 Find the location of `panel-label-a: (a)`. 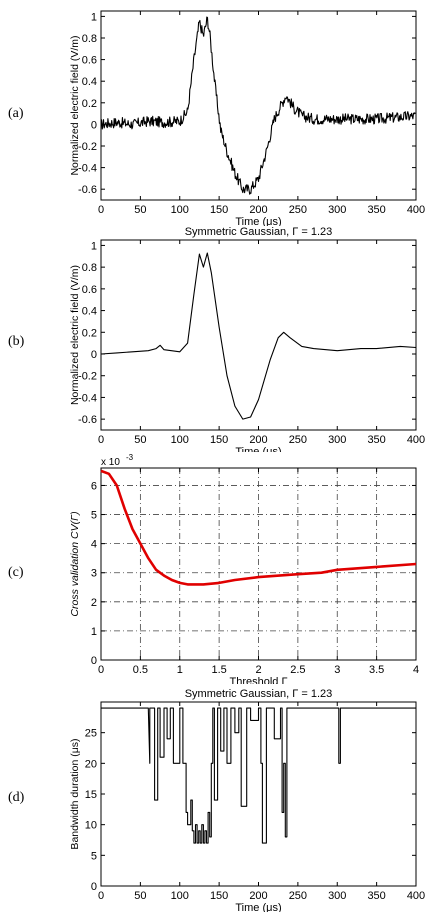

panel-label-a: (a) is located at coordinates (16, 113).